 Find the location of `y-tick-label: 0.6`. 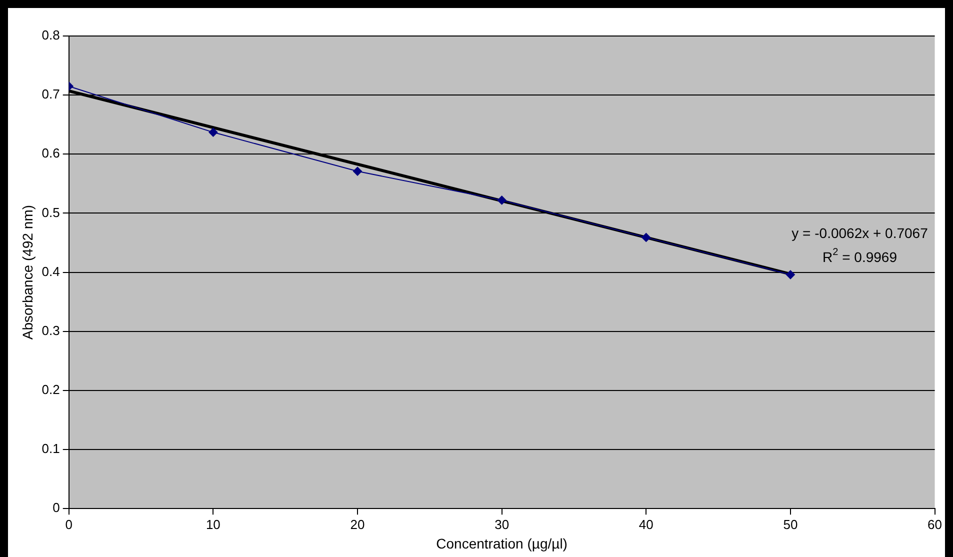

y-tick-label: 0.6 is located at coordinates (51, 153).